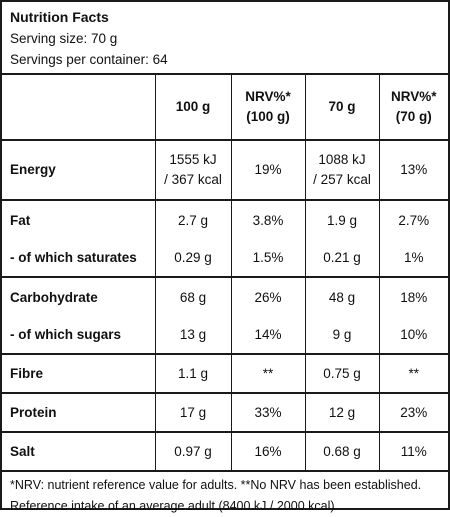 Image resolution: width=450 pixels, height=517 pixels. I want to click on value-per-70g: 0.21 g, so click(341, 258).